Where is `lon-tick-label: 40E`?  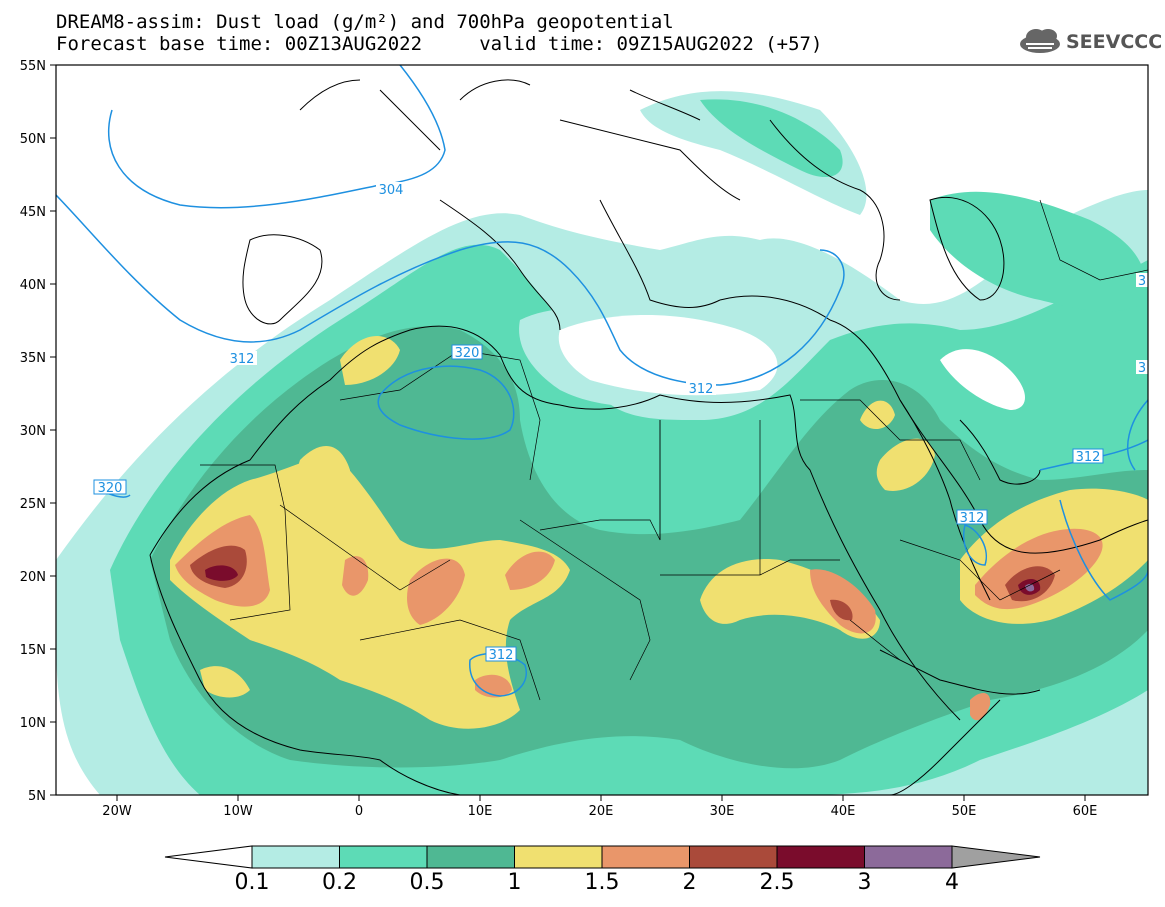
lon-tick-label: 40E is located at coordinates (843, 811).